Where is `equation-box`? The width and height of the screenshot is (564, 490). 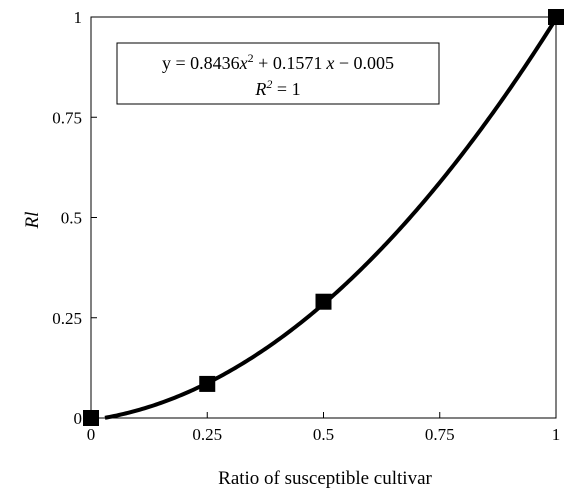 equation-box is located at coordinates (278, 73).